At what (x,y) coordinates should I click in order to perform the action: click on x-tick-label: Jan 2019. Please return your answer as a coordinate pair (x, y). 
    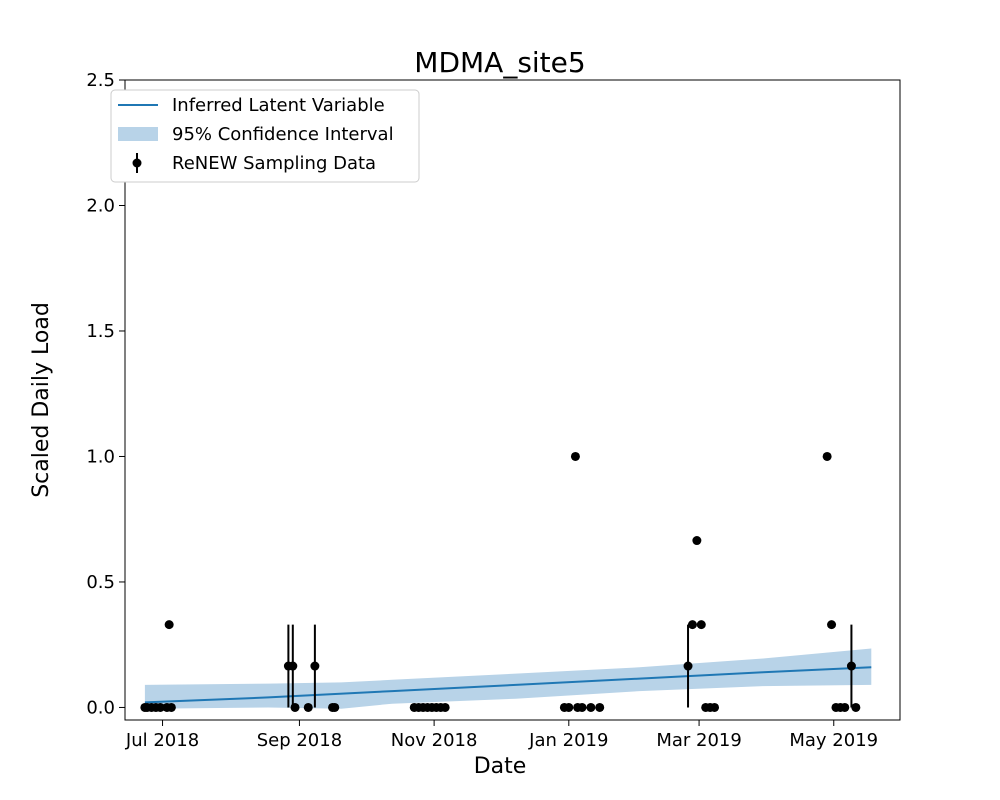
    Looking at the image, I should click on (568, 740).